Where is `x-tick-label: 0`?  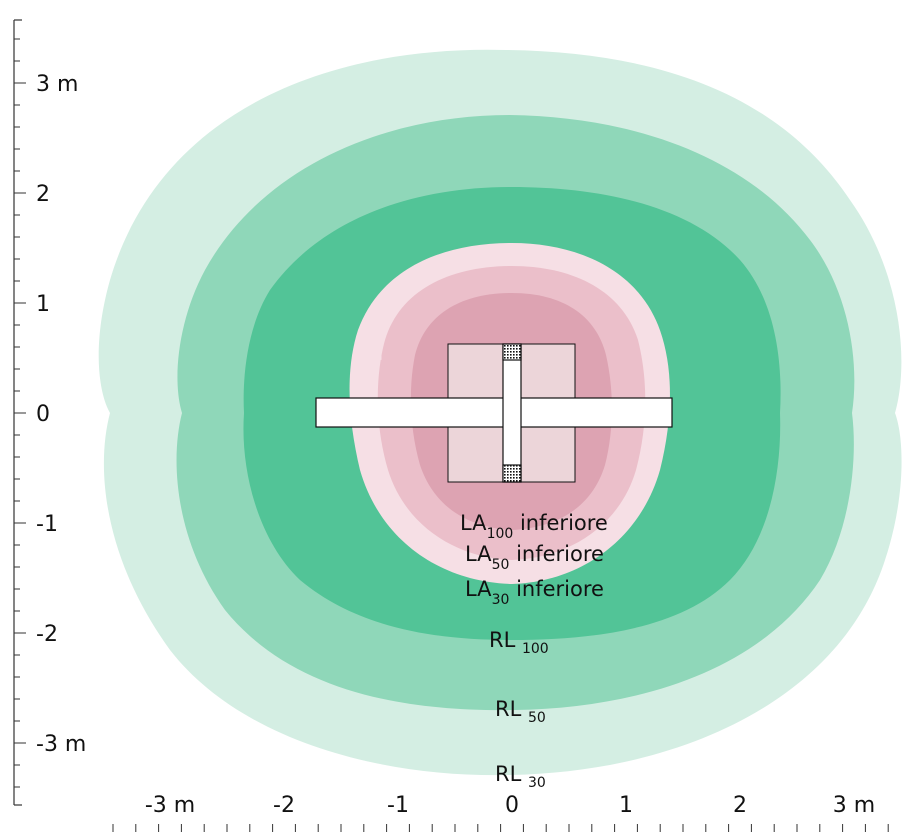
x-tick-label: 0 is located at coordinates (512, 805).